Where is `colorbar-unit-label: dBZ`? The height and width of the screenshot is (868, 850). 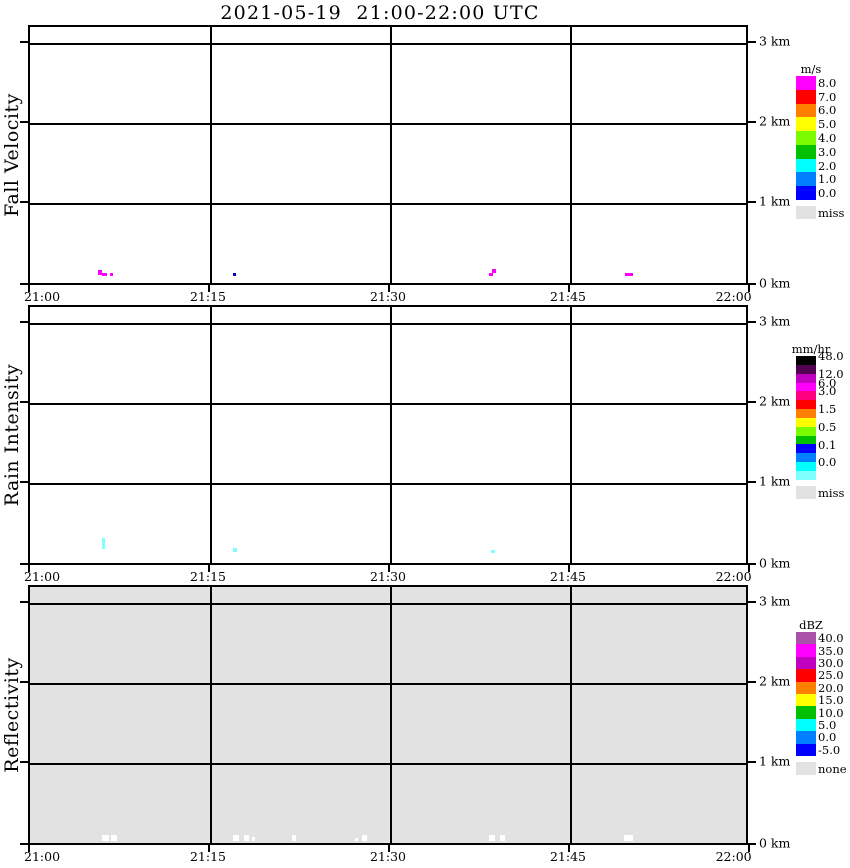
colorbar-unit-label: dBZ is located at coordinates (811, 625).